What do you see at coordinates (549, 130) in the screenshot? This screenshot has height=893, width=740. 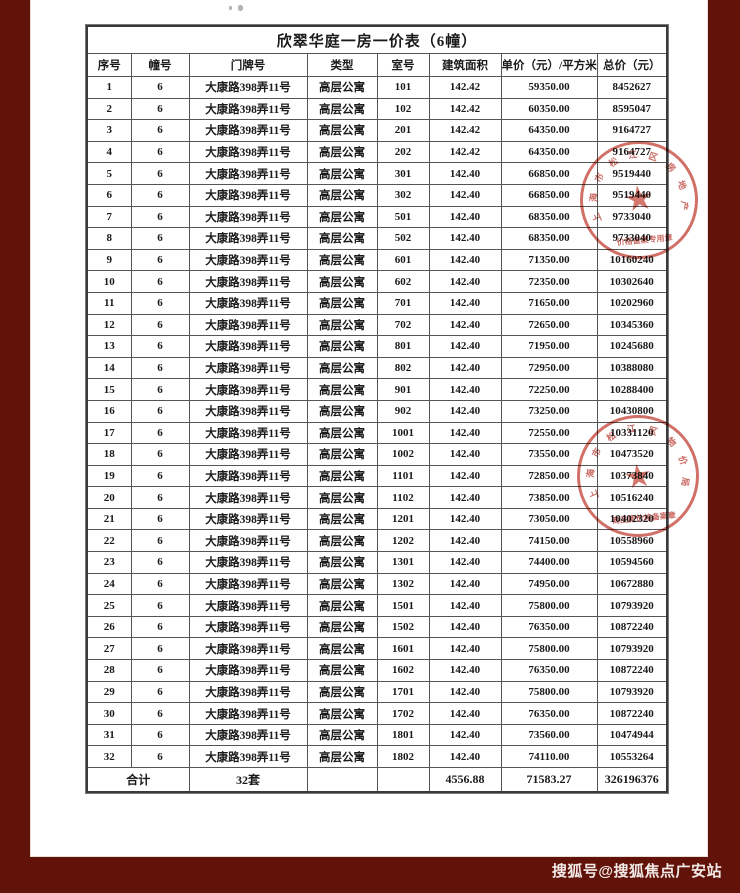 I see `cell-unit-price: 64350.00` at bounding box center [549, 130].